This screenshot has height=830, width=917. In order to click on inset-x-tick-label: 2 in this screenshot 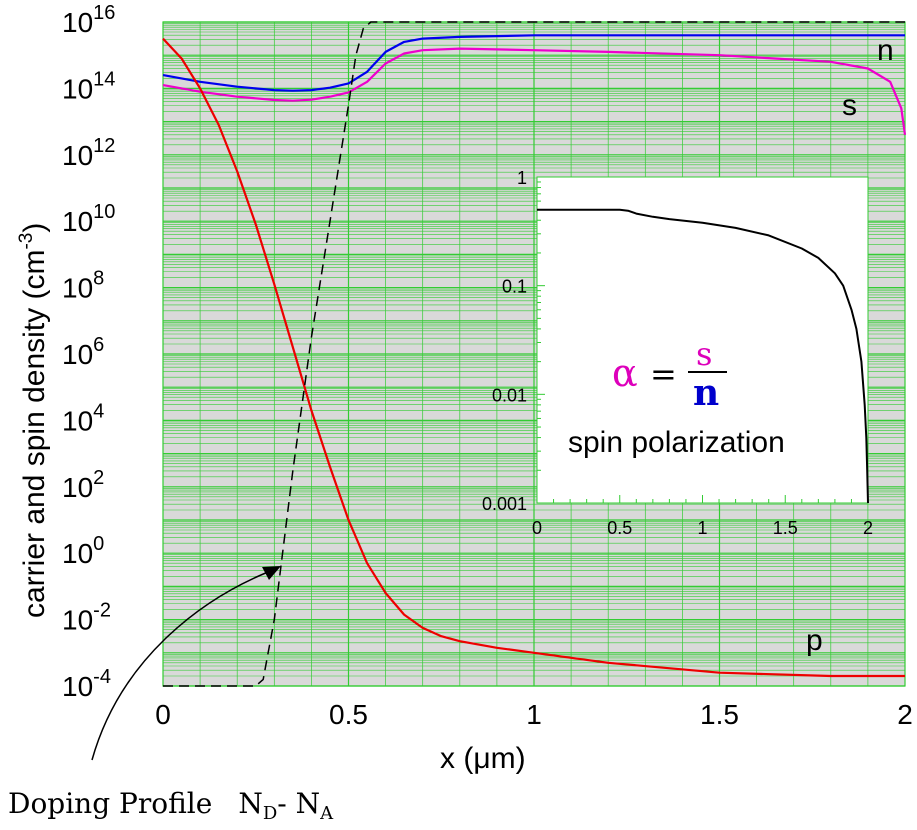, I will do `click(868, 528)`.